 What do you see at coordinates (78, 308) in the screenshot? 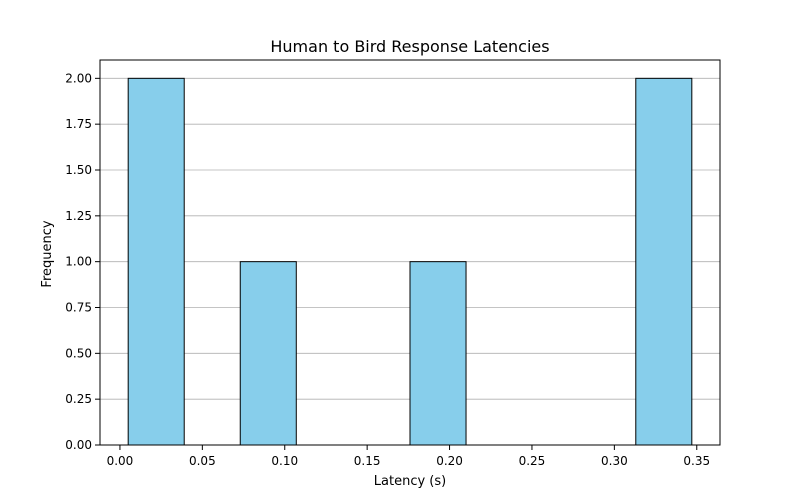
I see `y-tick-label: 0.75` at bounding box center [78, 308].